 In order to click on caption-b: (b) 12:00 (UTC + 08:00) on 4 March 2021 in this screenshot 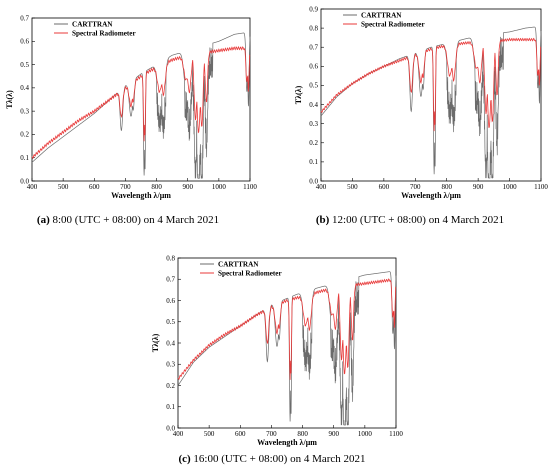, I will do `click(410, 220)`.